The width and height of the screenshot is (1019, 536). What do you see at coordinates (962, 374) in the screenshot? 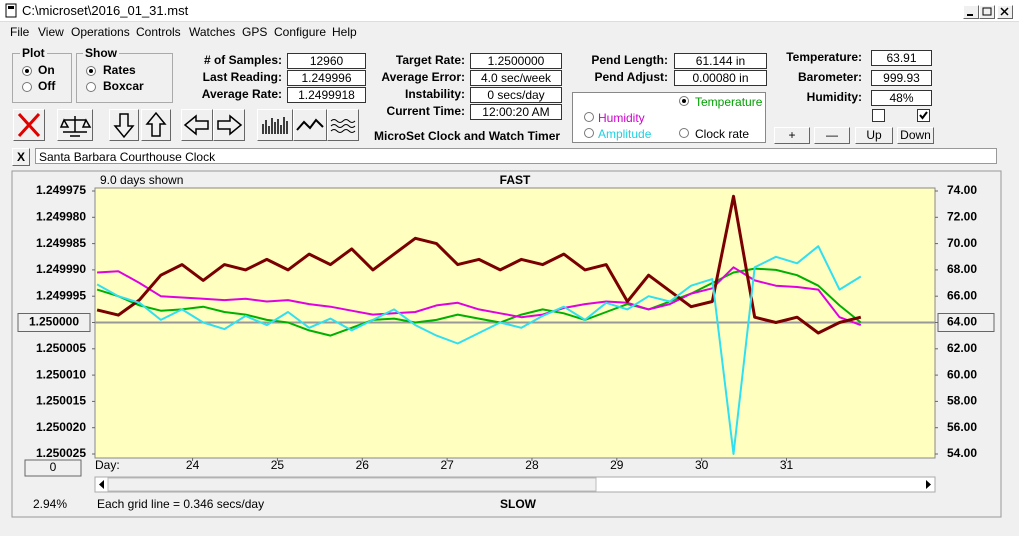
I see `y2-tick-label: 60.00` at bounding box center [962, 374].